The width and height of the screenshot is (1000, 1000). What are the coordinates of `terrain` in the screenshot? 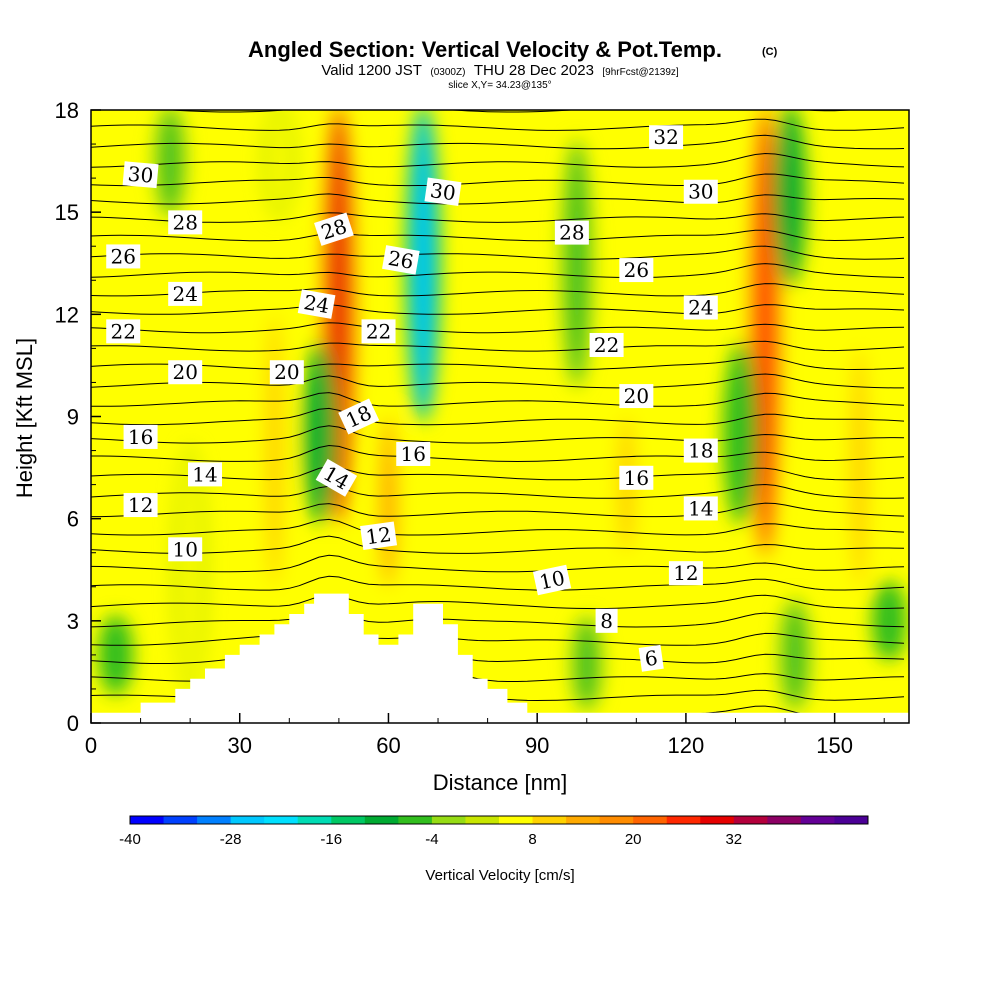 It's located at (500, 658).